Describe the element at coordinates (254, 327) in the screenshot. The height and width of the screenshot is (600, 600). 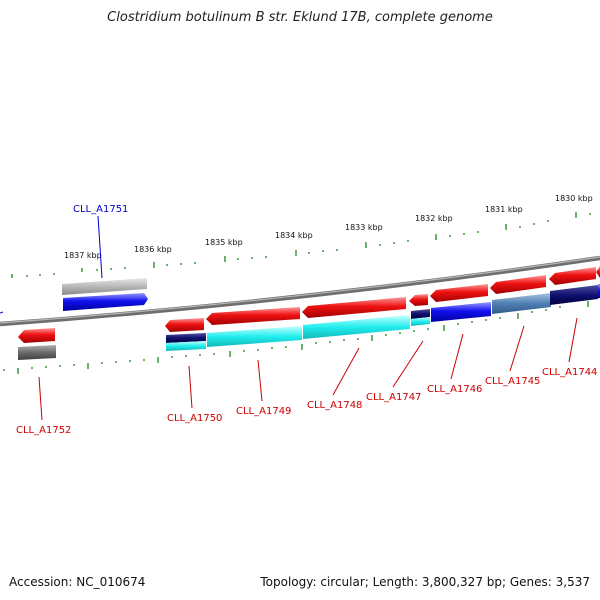
I see `gene-cll-a1749-feature` at that location.